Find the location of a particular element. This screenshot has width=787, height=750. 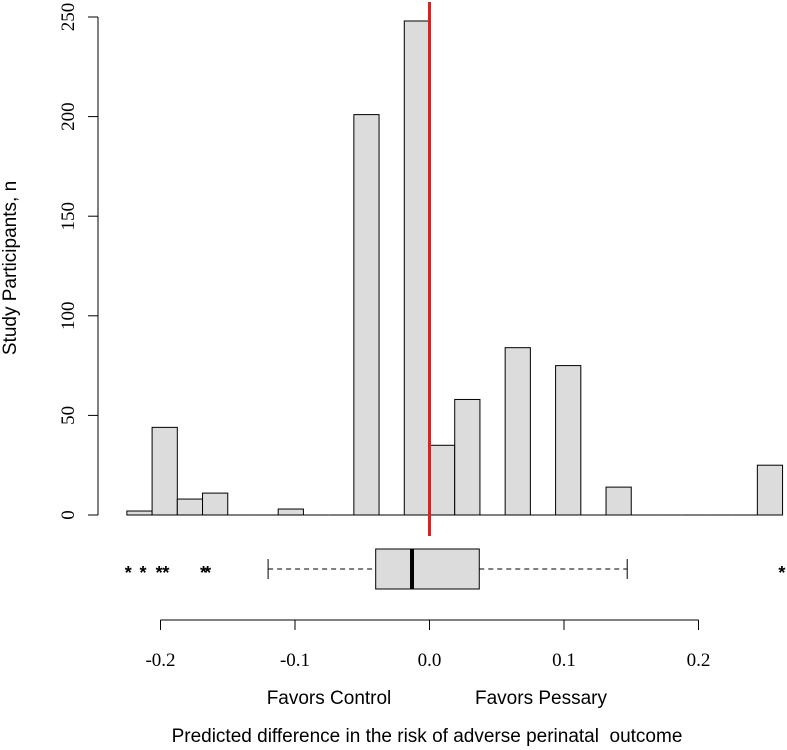

x-axis: -0.2 -0.1 0.0 0.1 0.2 is located at coordinates (428, 645).